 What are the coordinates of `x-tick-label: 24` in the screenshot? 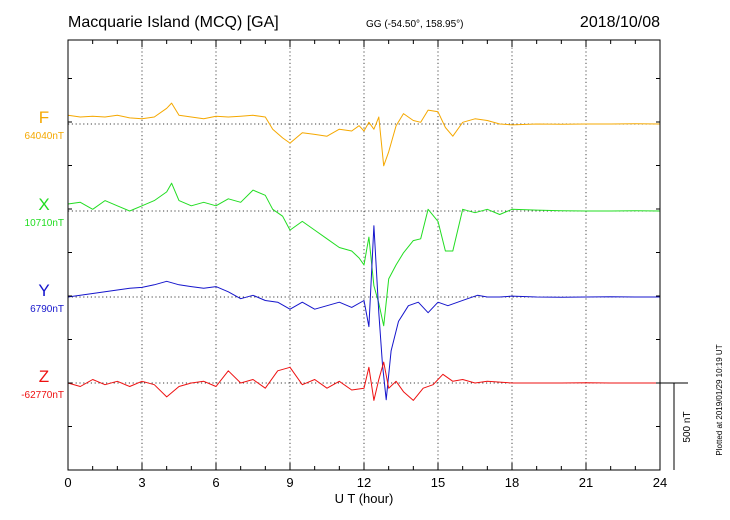 It's located at (660, 482).